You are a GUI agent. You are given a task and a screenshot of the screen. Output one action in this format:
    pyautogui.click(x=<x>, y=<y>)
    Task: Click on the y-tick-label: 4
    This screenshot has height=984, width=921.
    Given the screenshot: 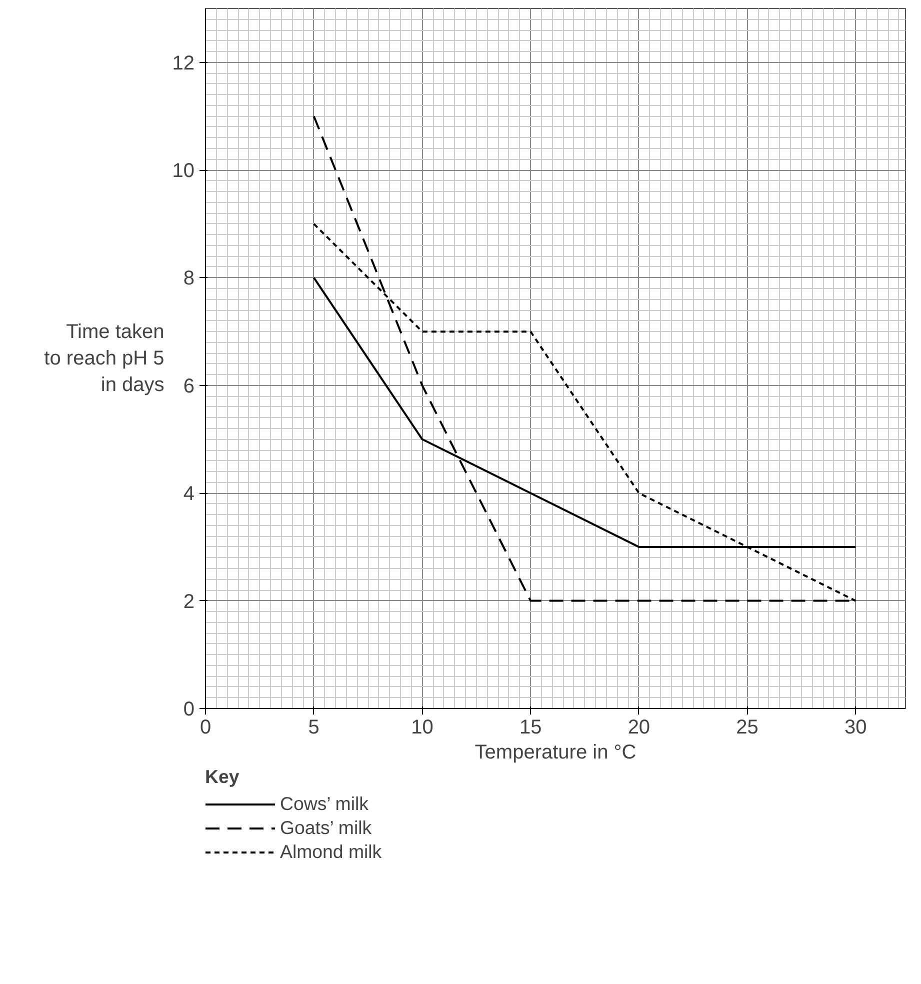 What is the action you would take?
    pyautogui.click(x=188, y=494)
    